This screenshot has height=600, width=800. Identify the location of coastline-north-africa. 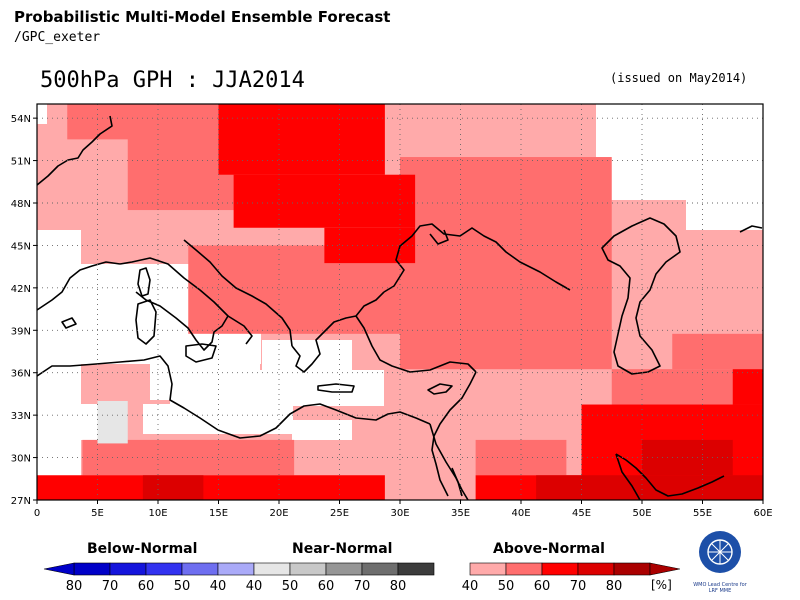
(233, 397).